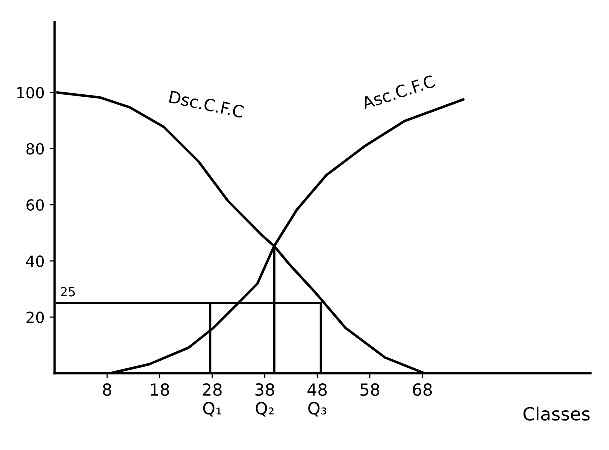  Describe the element at coordinates (557, 413) in the screenshot. I see `x-axis-title: Classes` at that location.